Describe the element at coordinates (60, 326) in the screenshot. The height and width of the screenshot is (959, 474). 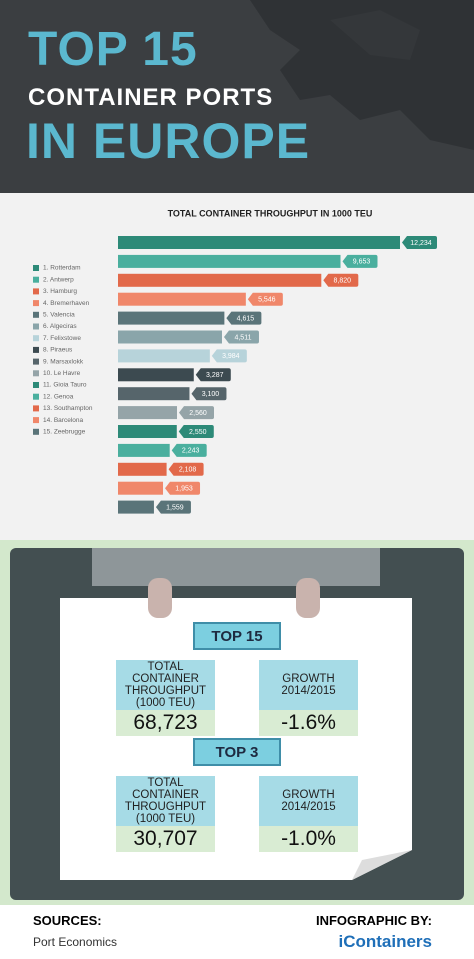
I see `legend-label: 6. Algeciras` at that location.